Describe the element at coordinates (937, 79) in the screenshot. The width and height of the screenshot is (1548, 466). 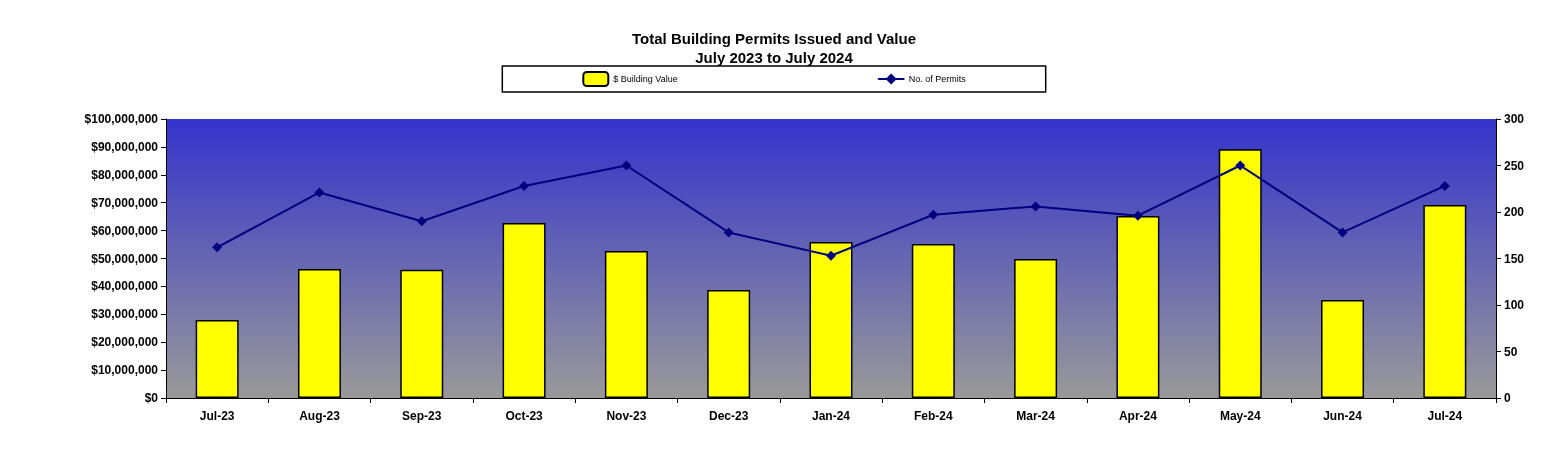
I see `legend-label: No. of Permits` at that location.